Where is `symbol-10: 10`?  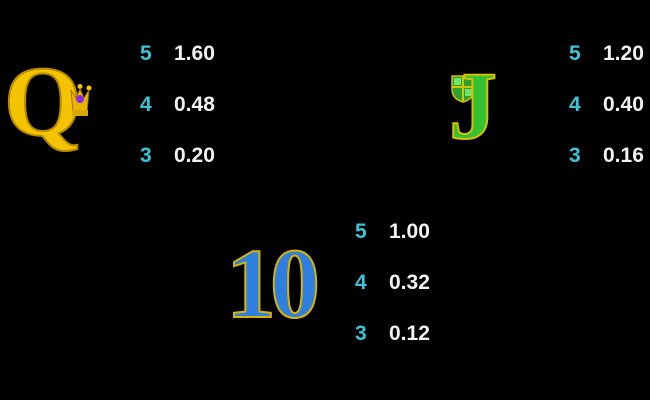 symbol-10: 10 is located at coordinates (273, 284).